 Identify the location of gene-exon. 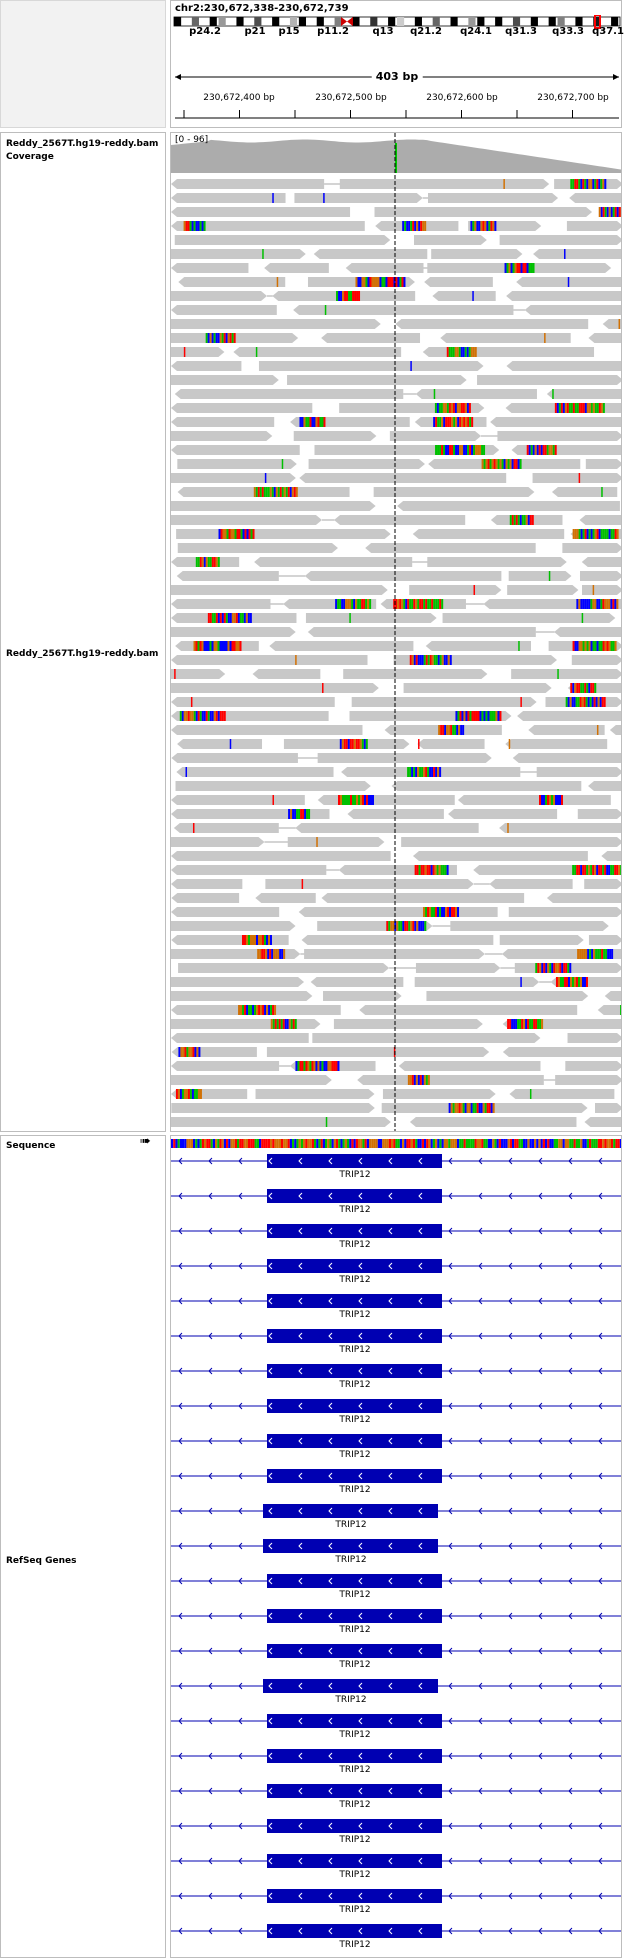
(350, 1511).